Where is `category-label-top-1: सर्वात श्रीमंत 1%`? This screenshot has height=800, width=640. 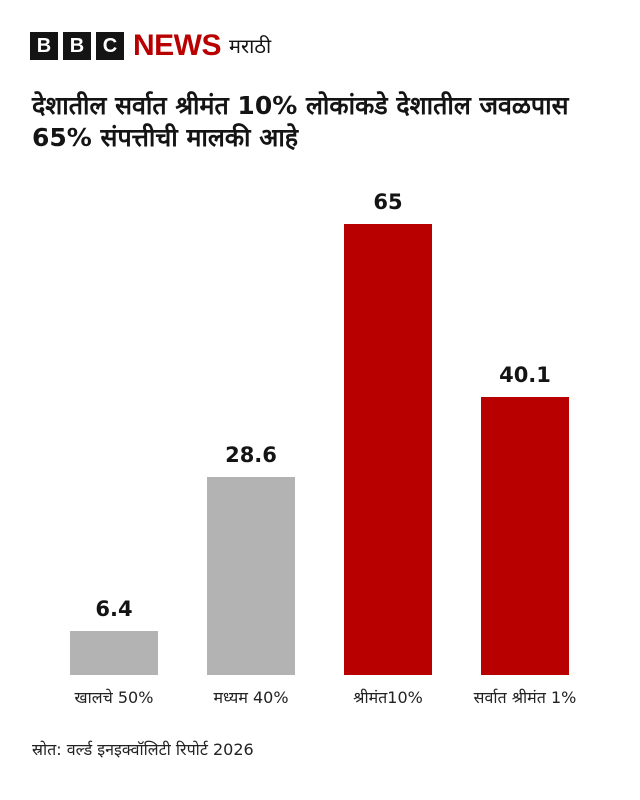
category-label-top-1: सर्वात श्रीमंत 1% is located at coordinates (525, 697).